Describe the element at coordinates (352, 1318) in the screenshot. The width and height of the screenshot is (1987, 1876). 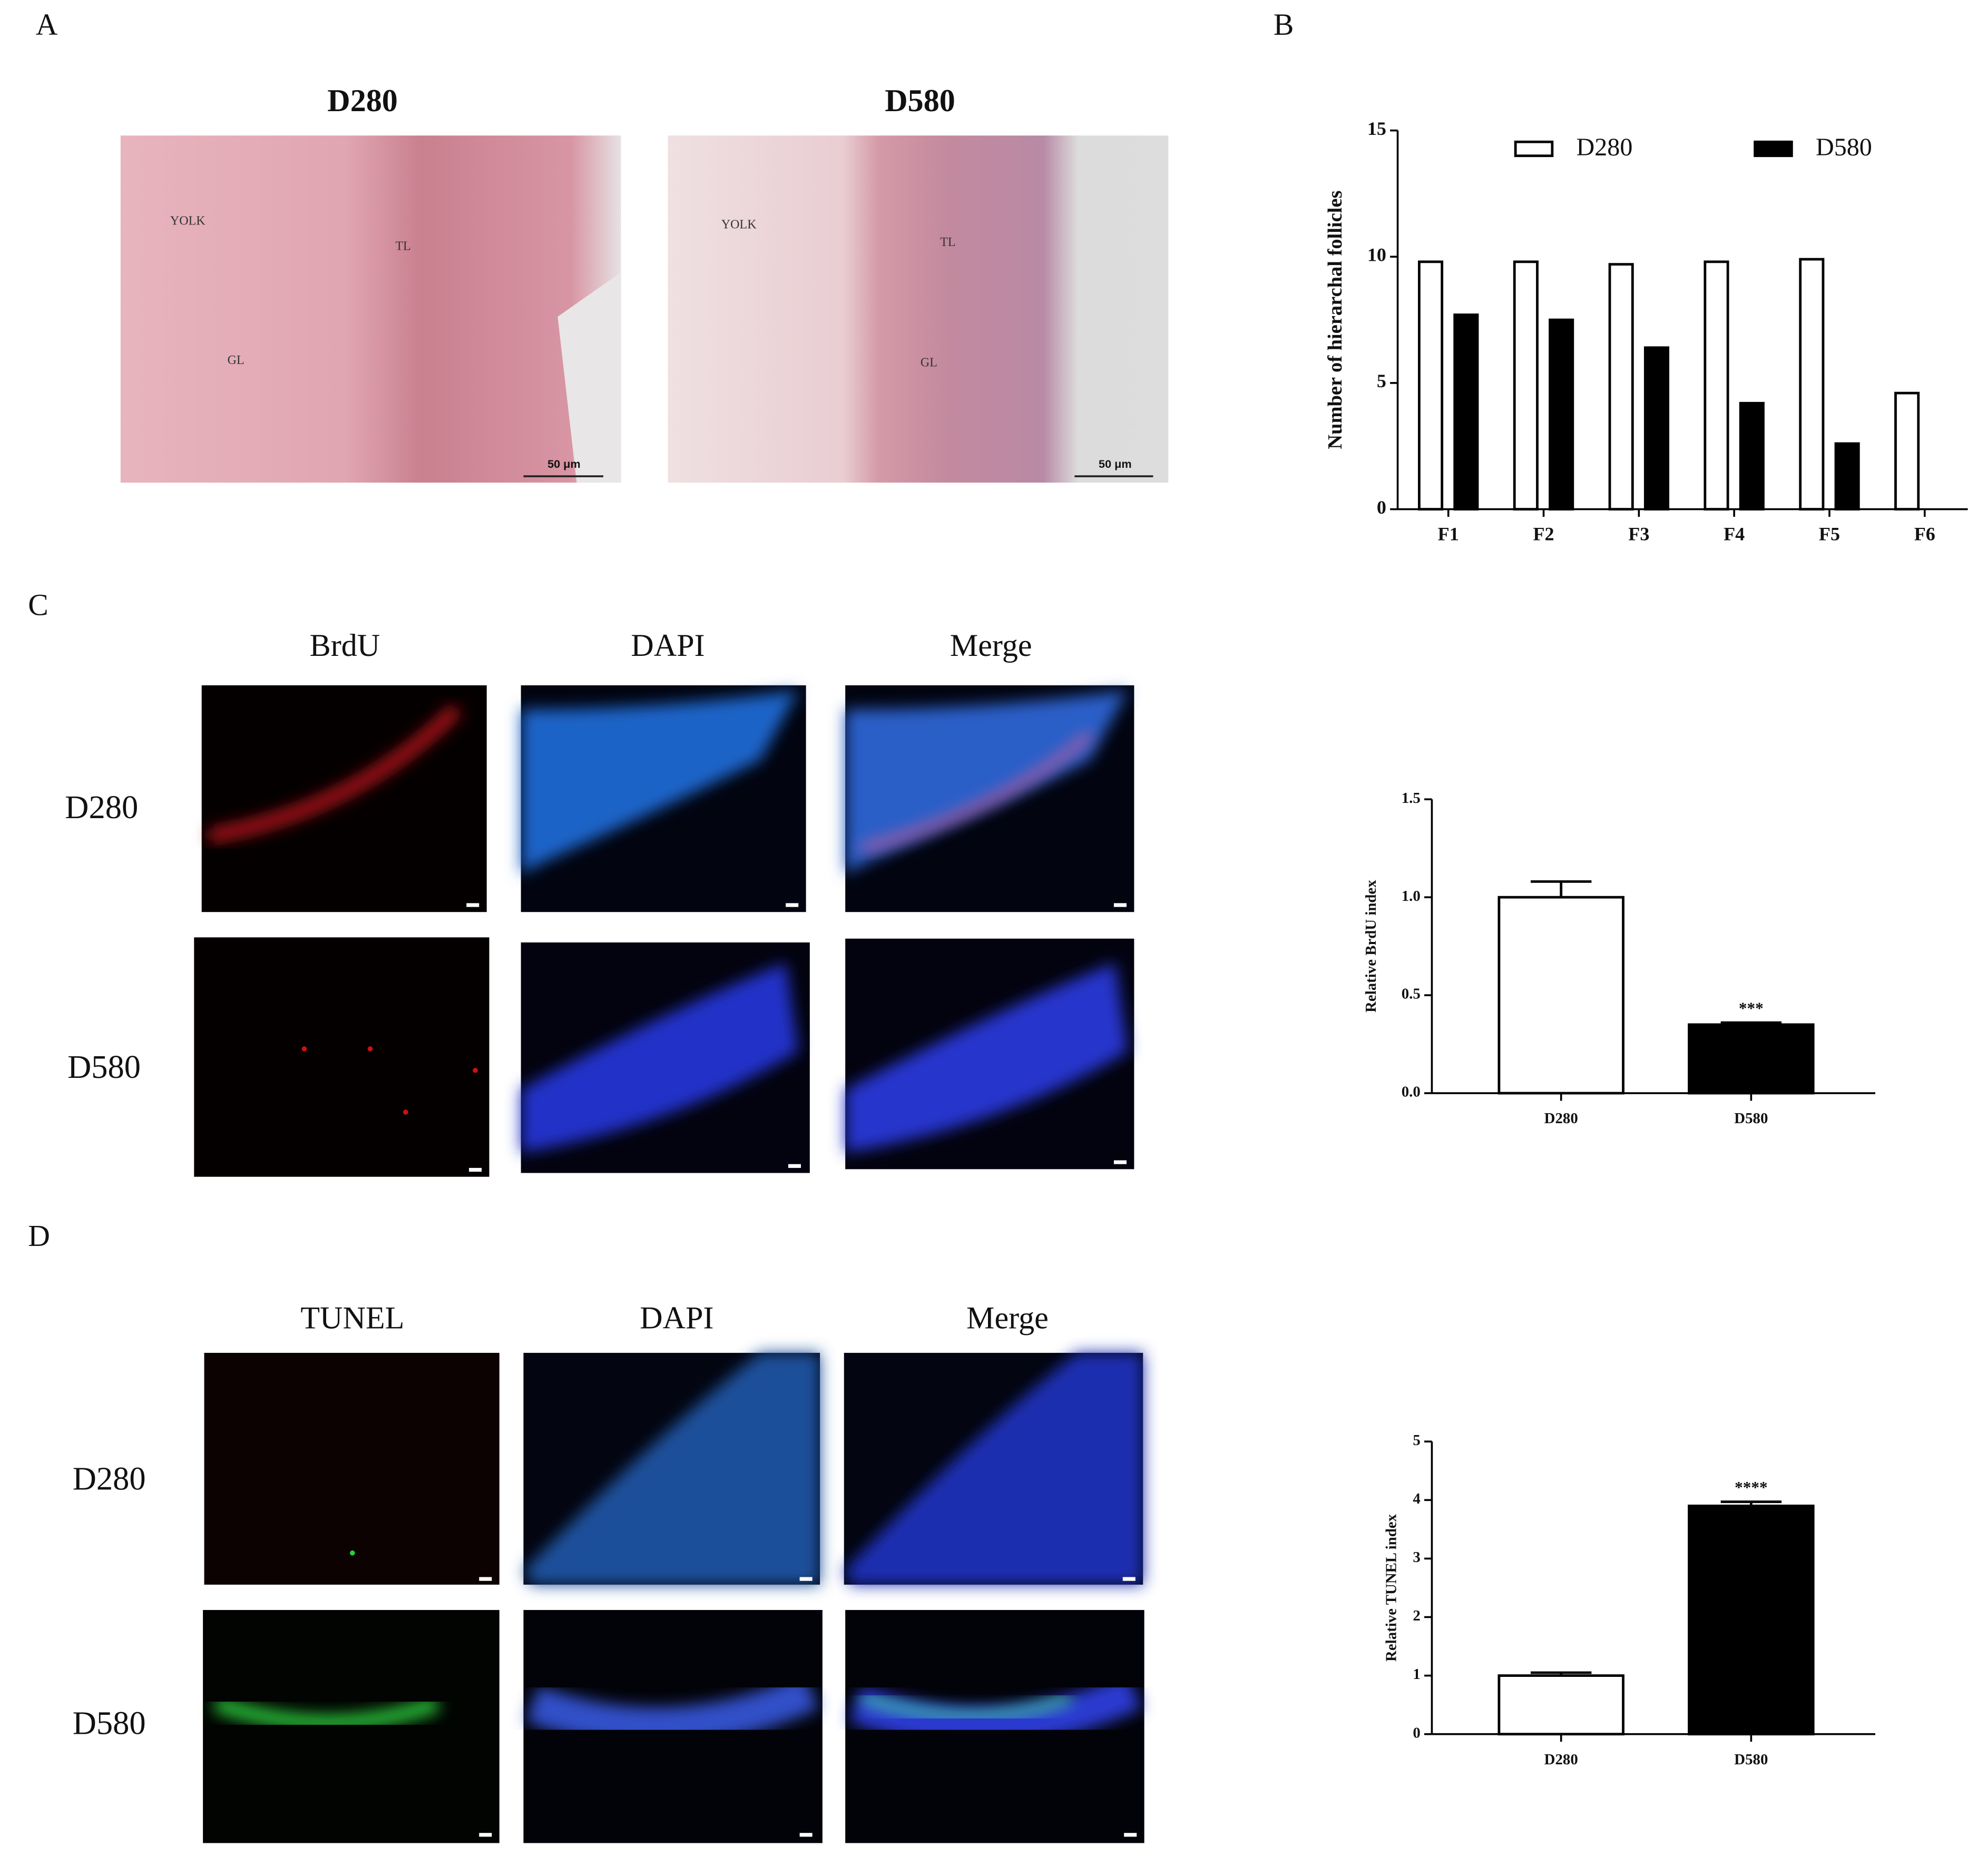
I see `column-header: TUNEL` at that location.